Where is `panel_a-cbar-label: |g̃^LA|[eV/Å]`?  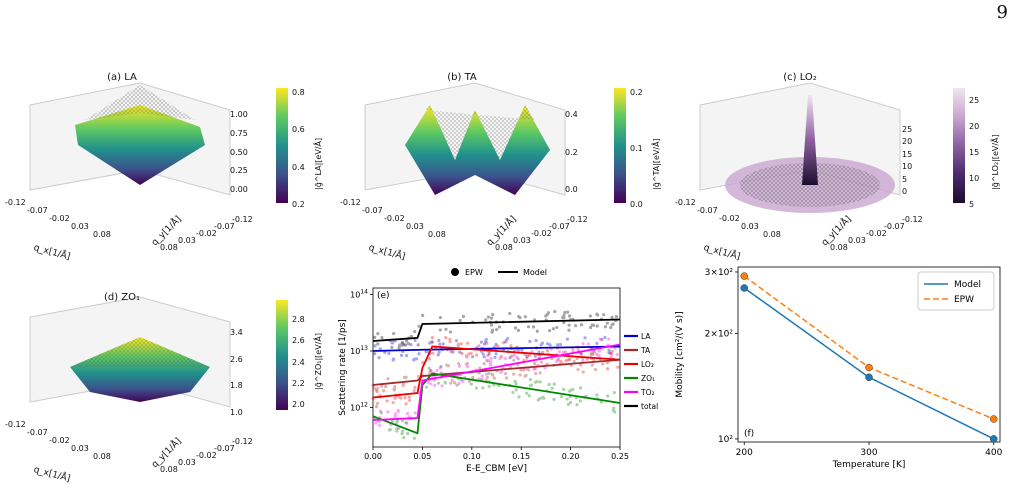
panel_a-cbar-label: |g̃^LA|[eV/Å] is located at coordinates (318, 163).